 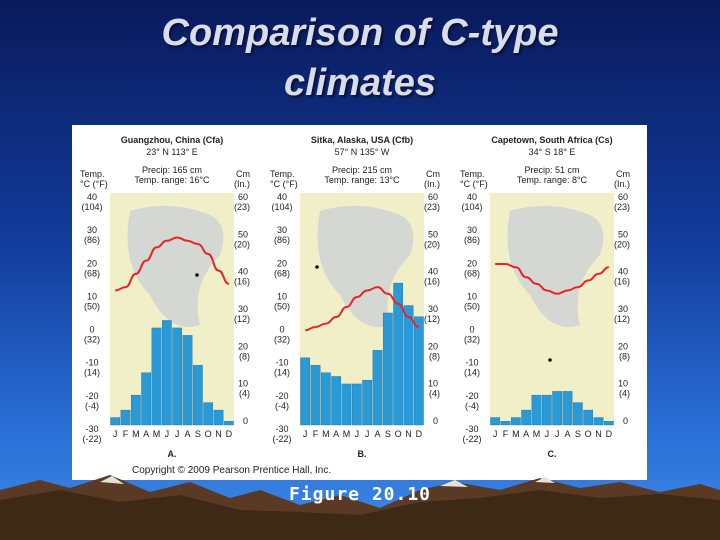 I want to click on temp-tick-f: (68), so click(x=472, y=273).